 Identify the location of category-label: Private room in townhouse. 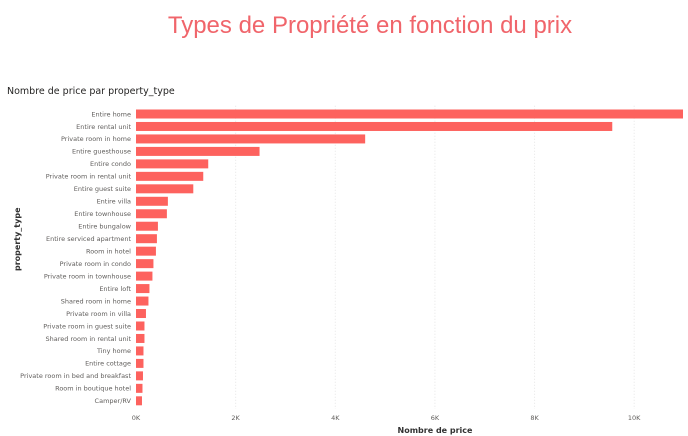
(87, 276).